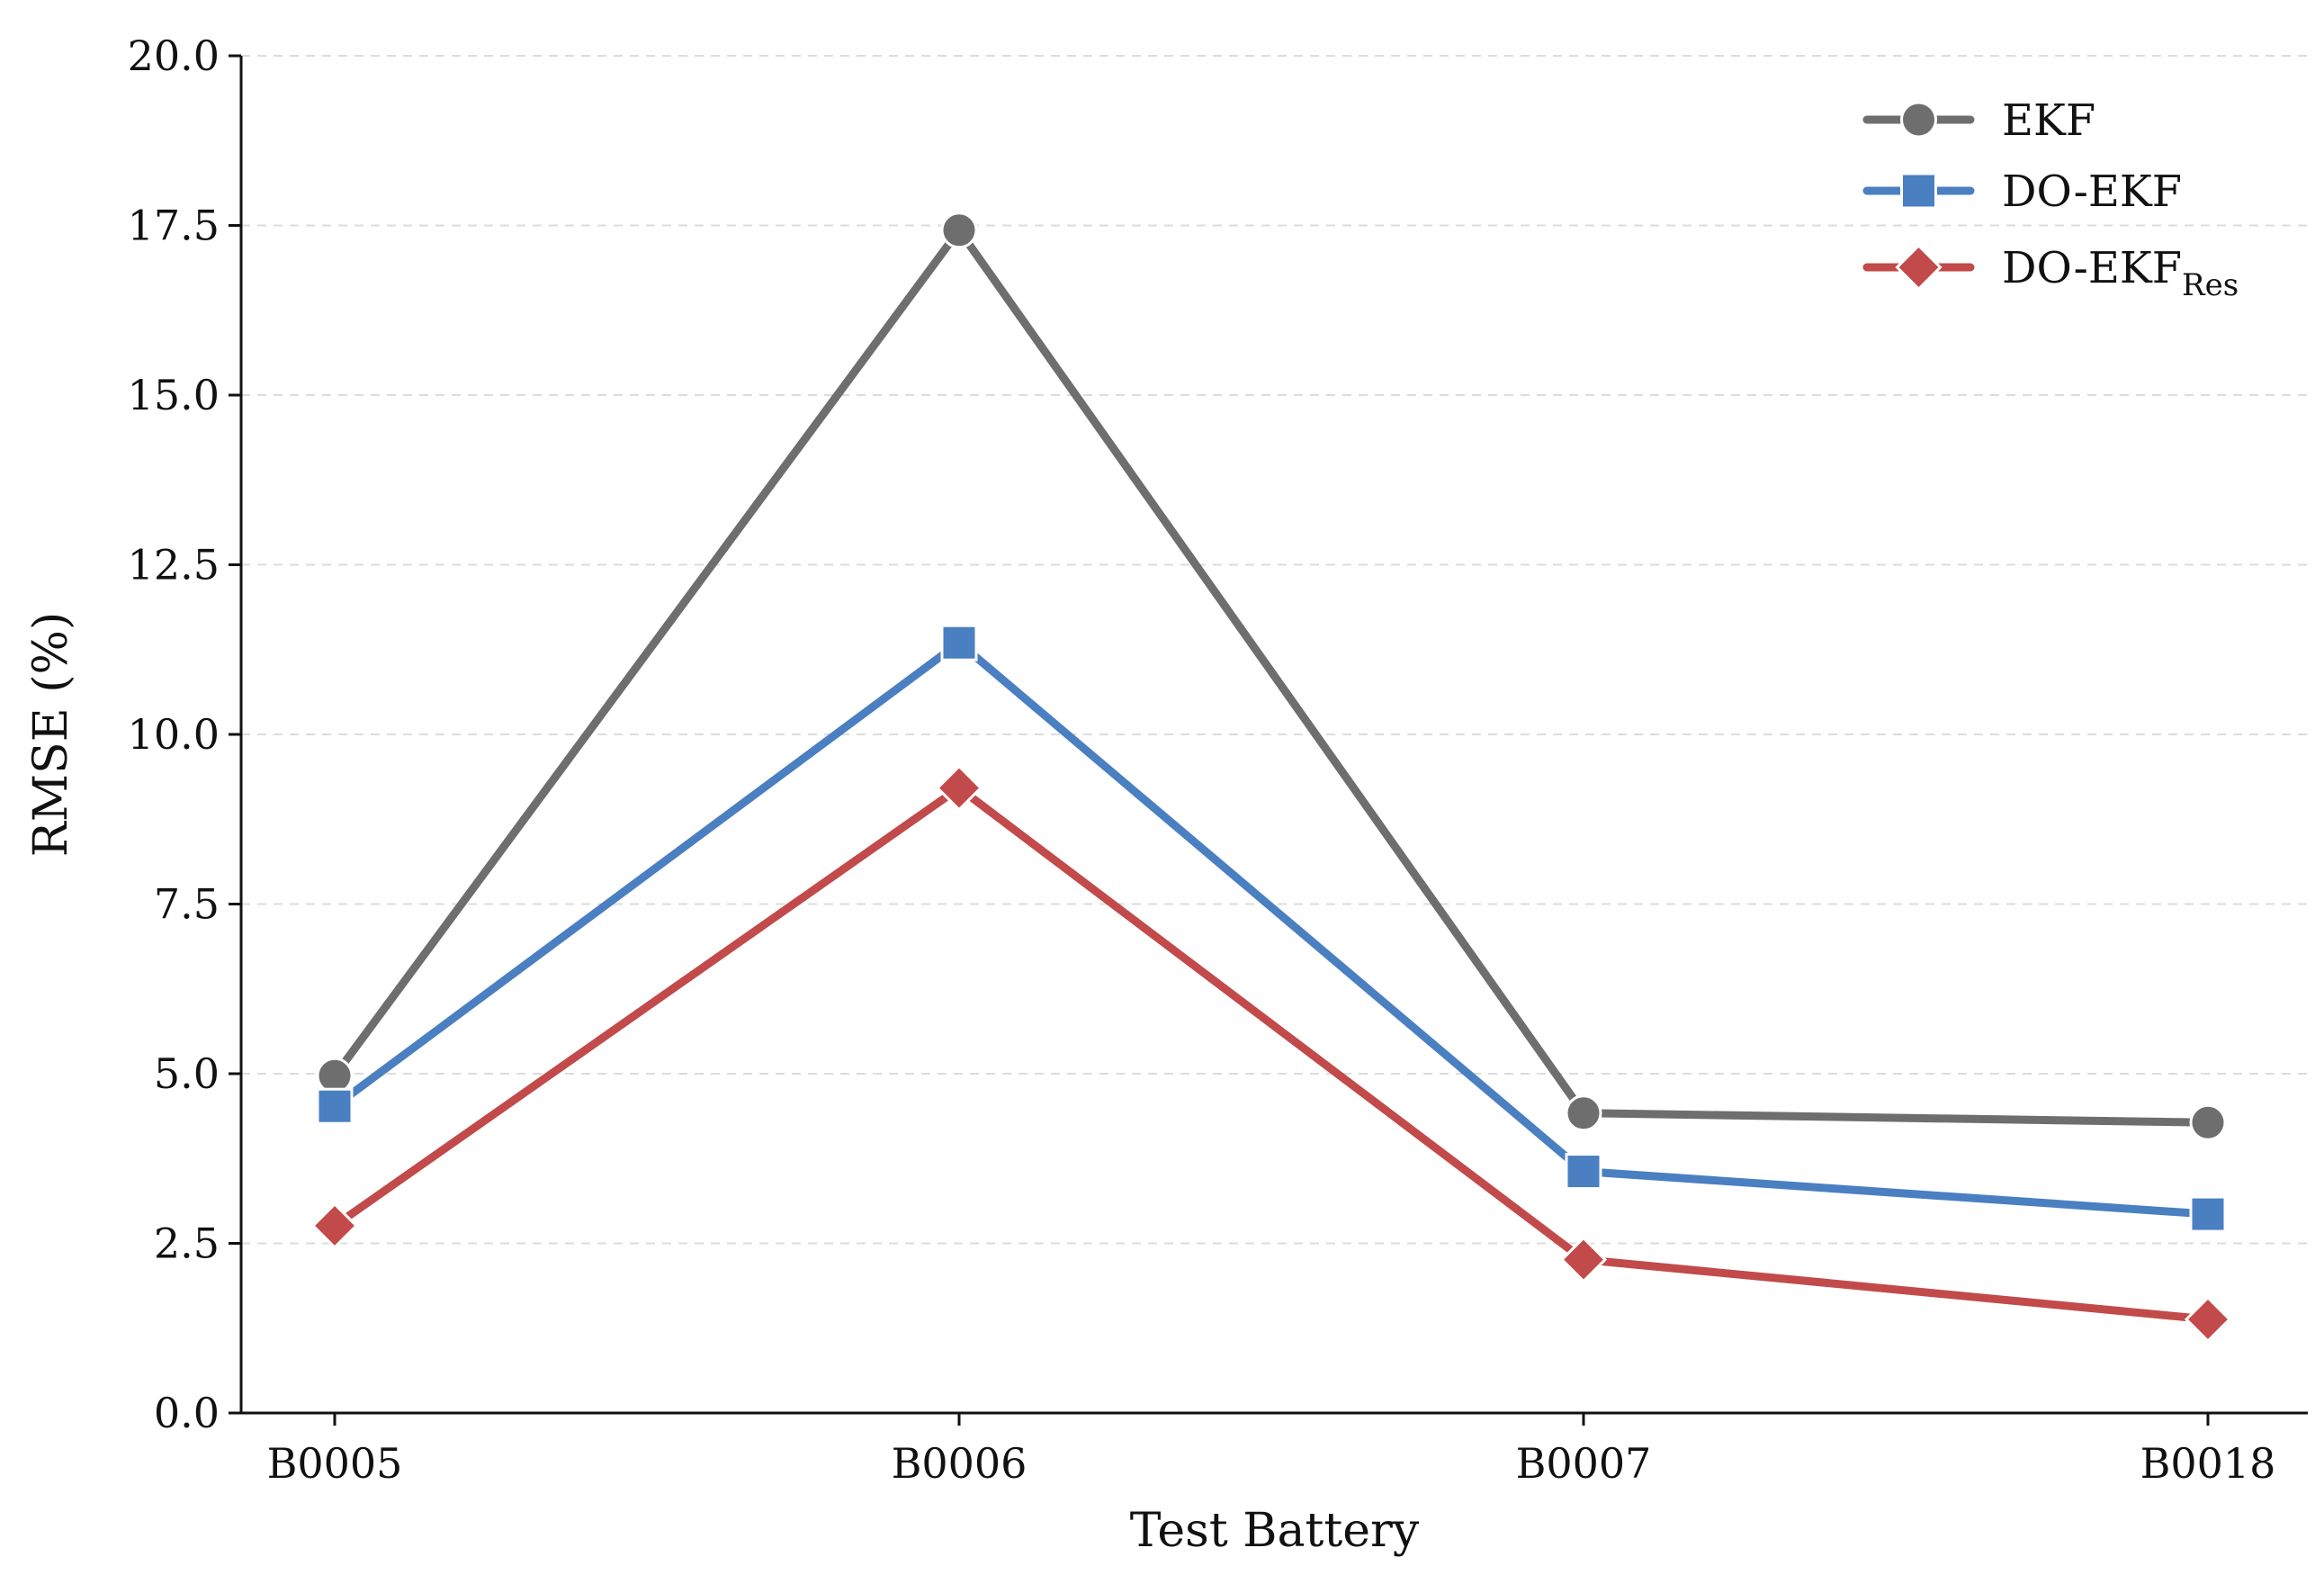 The height and width of the screenshot is (1575, 2324). I want to click on legend-label: EKF, so click(2048, 120).